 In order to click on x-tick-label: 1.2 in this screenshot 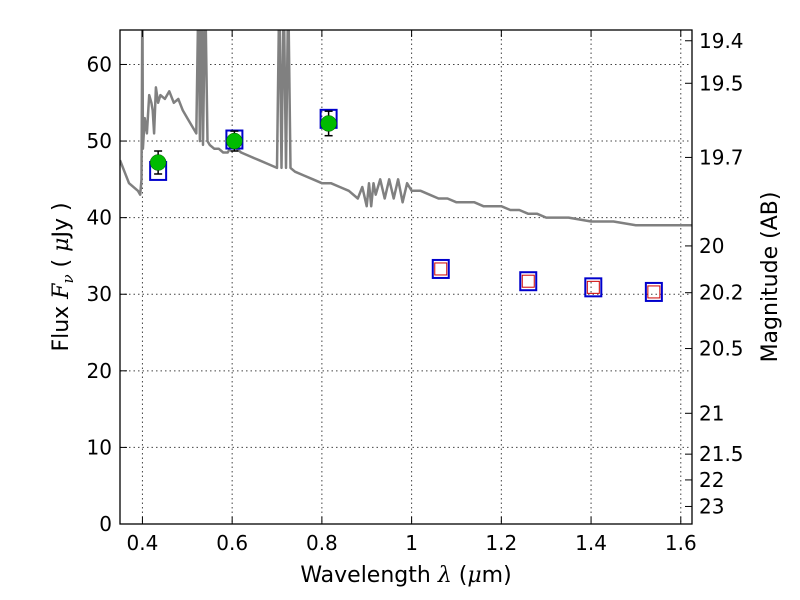, I will do `click(501, 543)`.